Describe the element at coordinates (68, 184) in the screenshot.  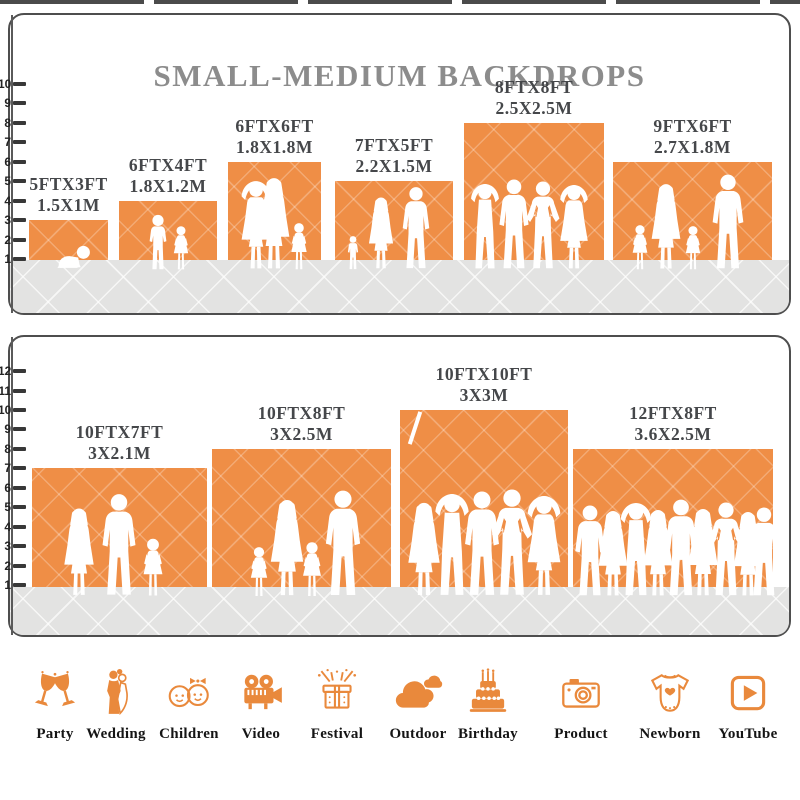
I see `size-ft-label: 5FTX3FT` at that location.